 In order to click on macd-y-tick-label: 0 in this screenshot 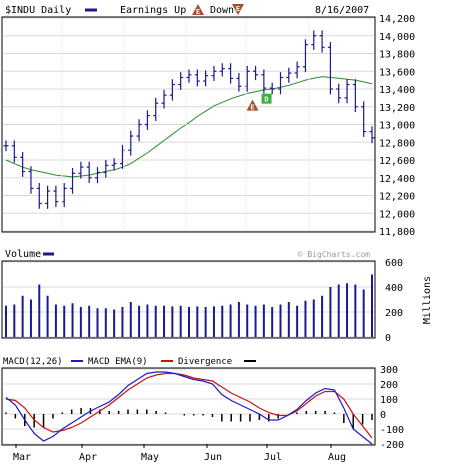, I will do `click(383, 415)`.